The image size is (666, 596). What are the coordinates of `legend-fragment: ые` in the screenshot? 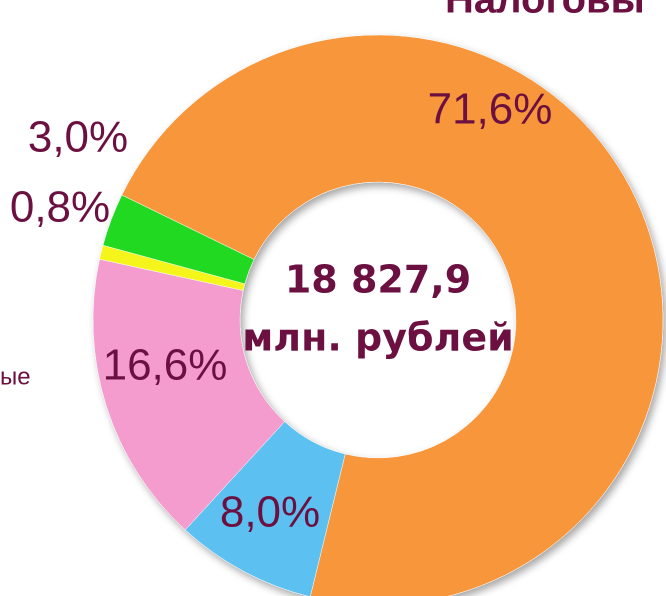 It's located at (15, 376).